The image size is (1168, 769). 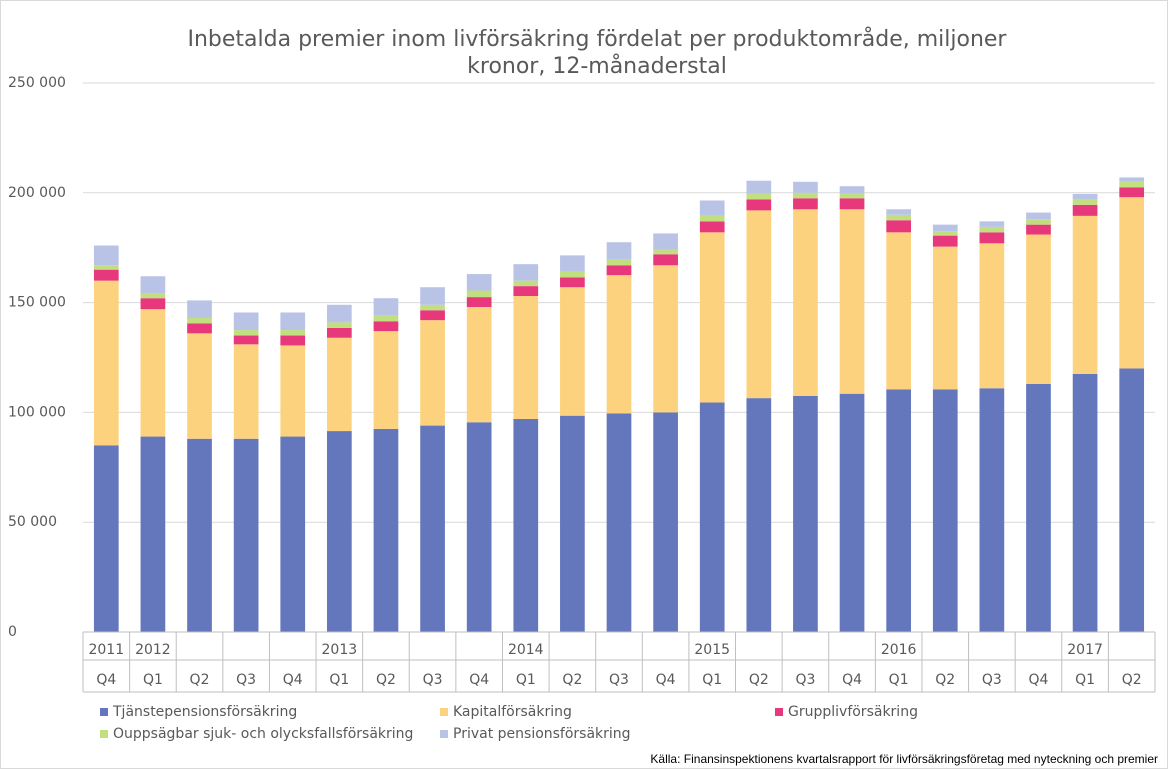 What do you see at coordinates (204, 712) in the screenshot?
I see `legend-label: Tjänstepensionsförsäkring` at bounding box center [204, 712].